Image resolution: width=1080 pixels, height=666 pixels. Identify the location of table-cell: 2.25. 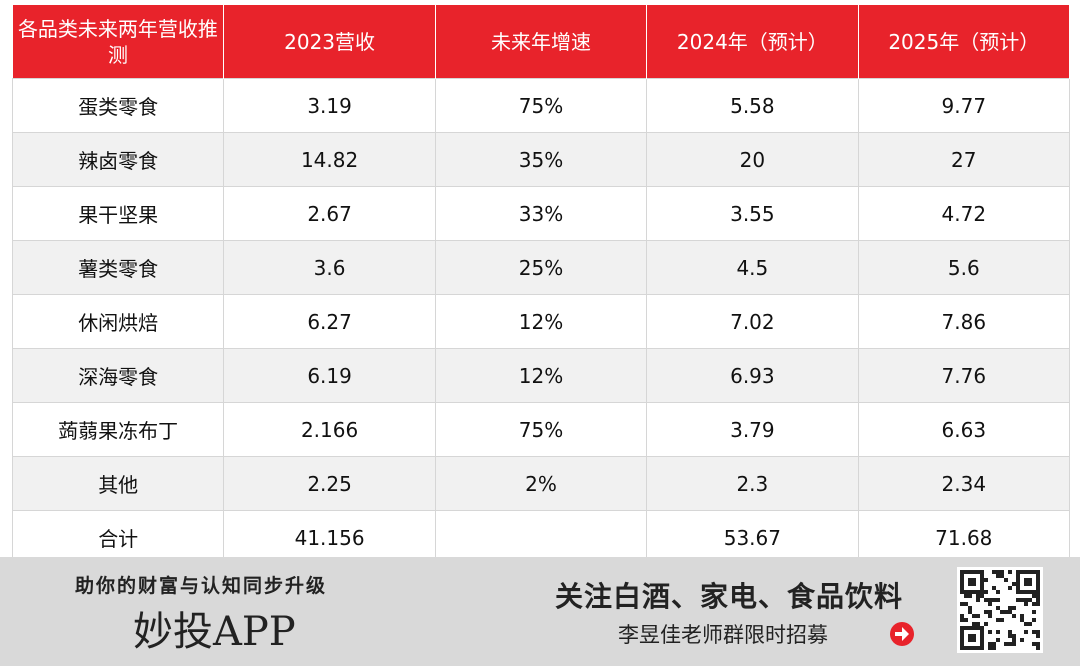
(329, 483).